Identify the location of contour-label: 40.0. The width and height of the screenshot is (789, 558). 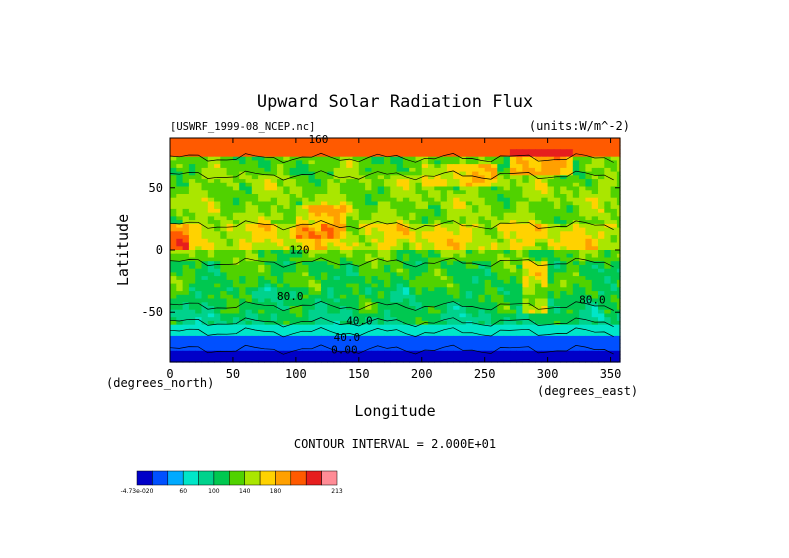
(359, 321).